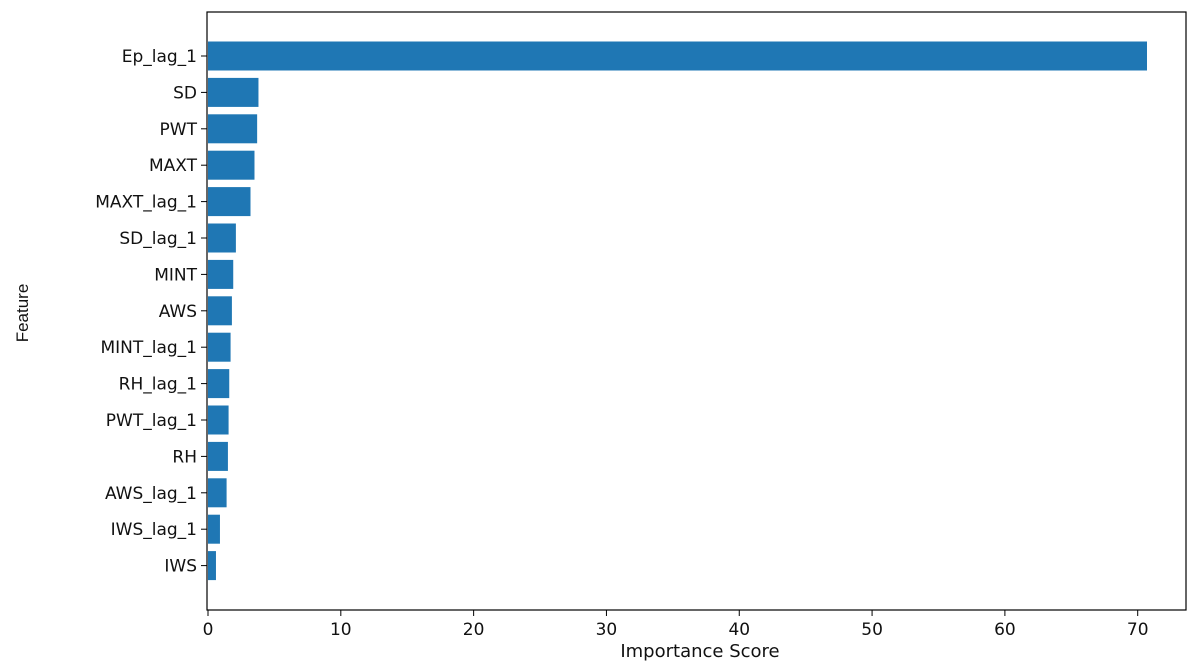 This screenshot has width=1193, height=661. I want to click on bar-mint, so click(221, 274).